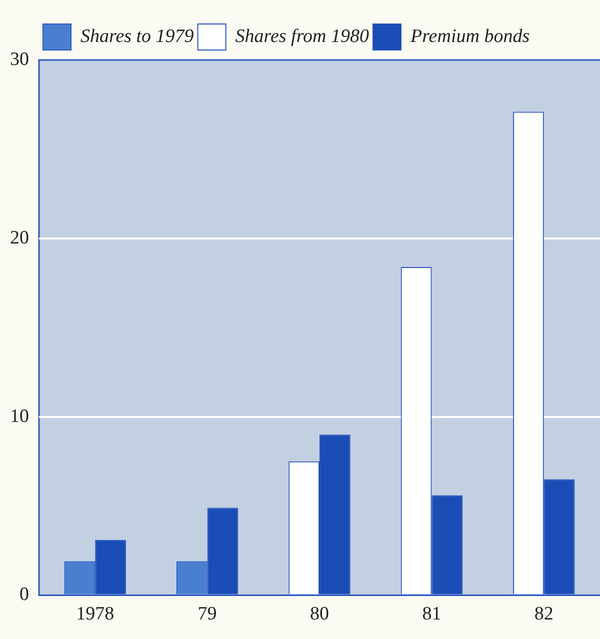  What do you see at coordinates (137, 36) in the screenshot?
I see `legend-label: Shares to 1979` at bounding box center [137, 36].